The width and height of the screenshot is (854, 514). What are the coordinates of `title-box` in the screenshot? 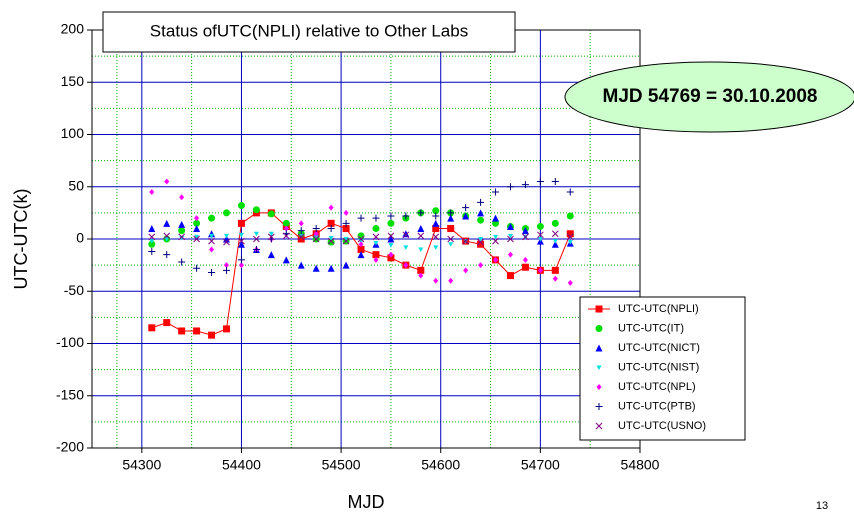 It's located at (309, 32).